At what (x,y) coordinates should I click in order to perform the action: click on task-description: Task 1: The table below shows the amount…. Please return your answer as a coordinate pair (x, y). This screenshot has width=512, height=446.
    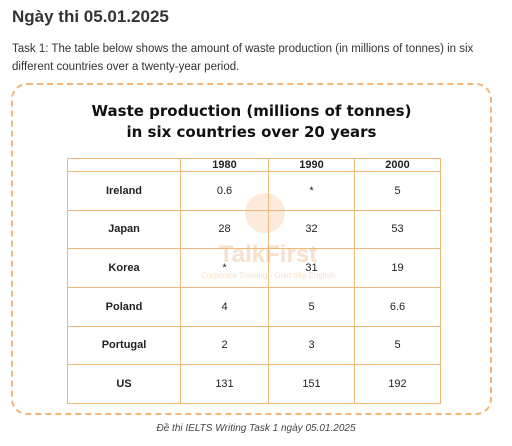
    Looking at the image, I should click on (243, 58).